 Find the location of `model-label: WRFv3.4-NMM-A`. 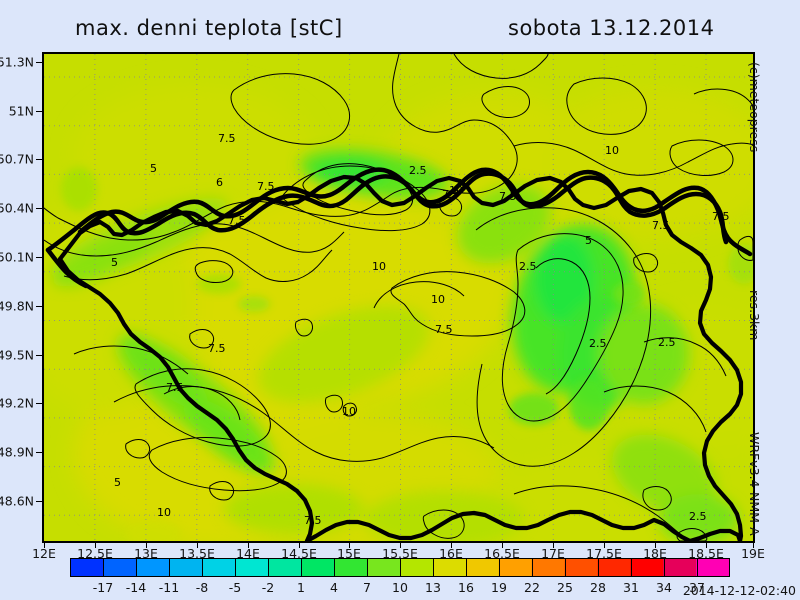

model-label: WRFv3.4-NMM-A is located at coordinates (754, 484).